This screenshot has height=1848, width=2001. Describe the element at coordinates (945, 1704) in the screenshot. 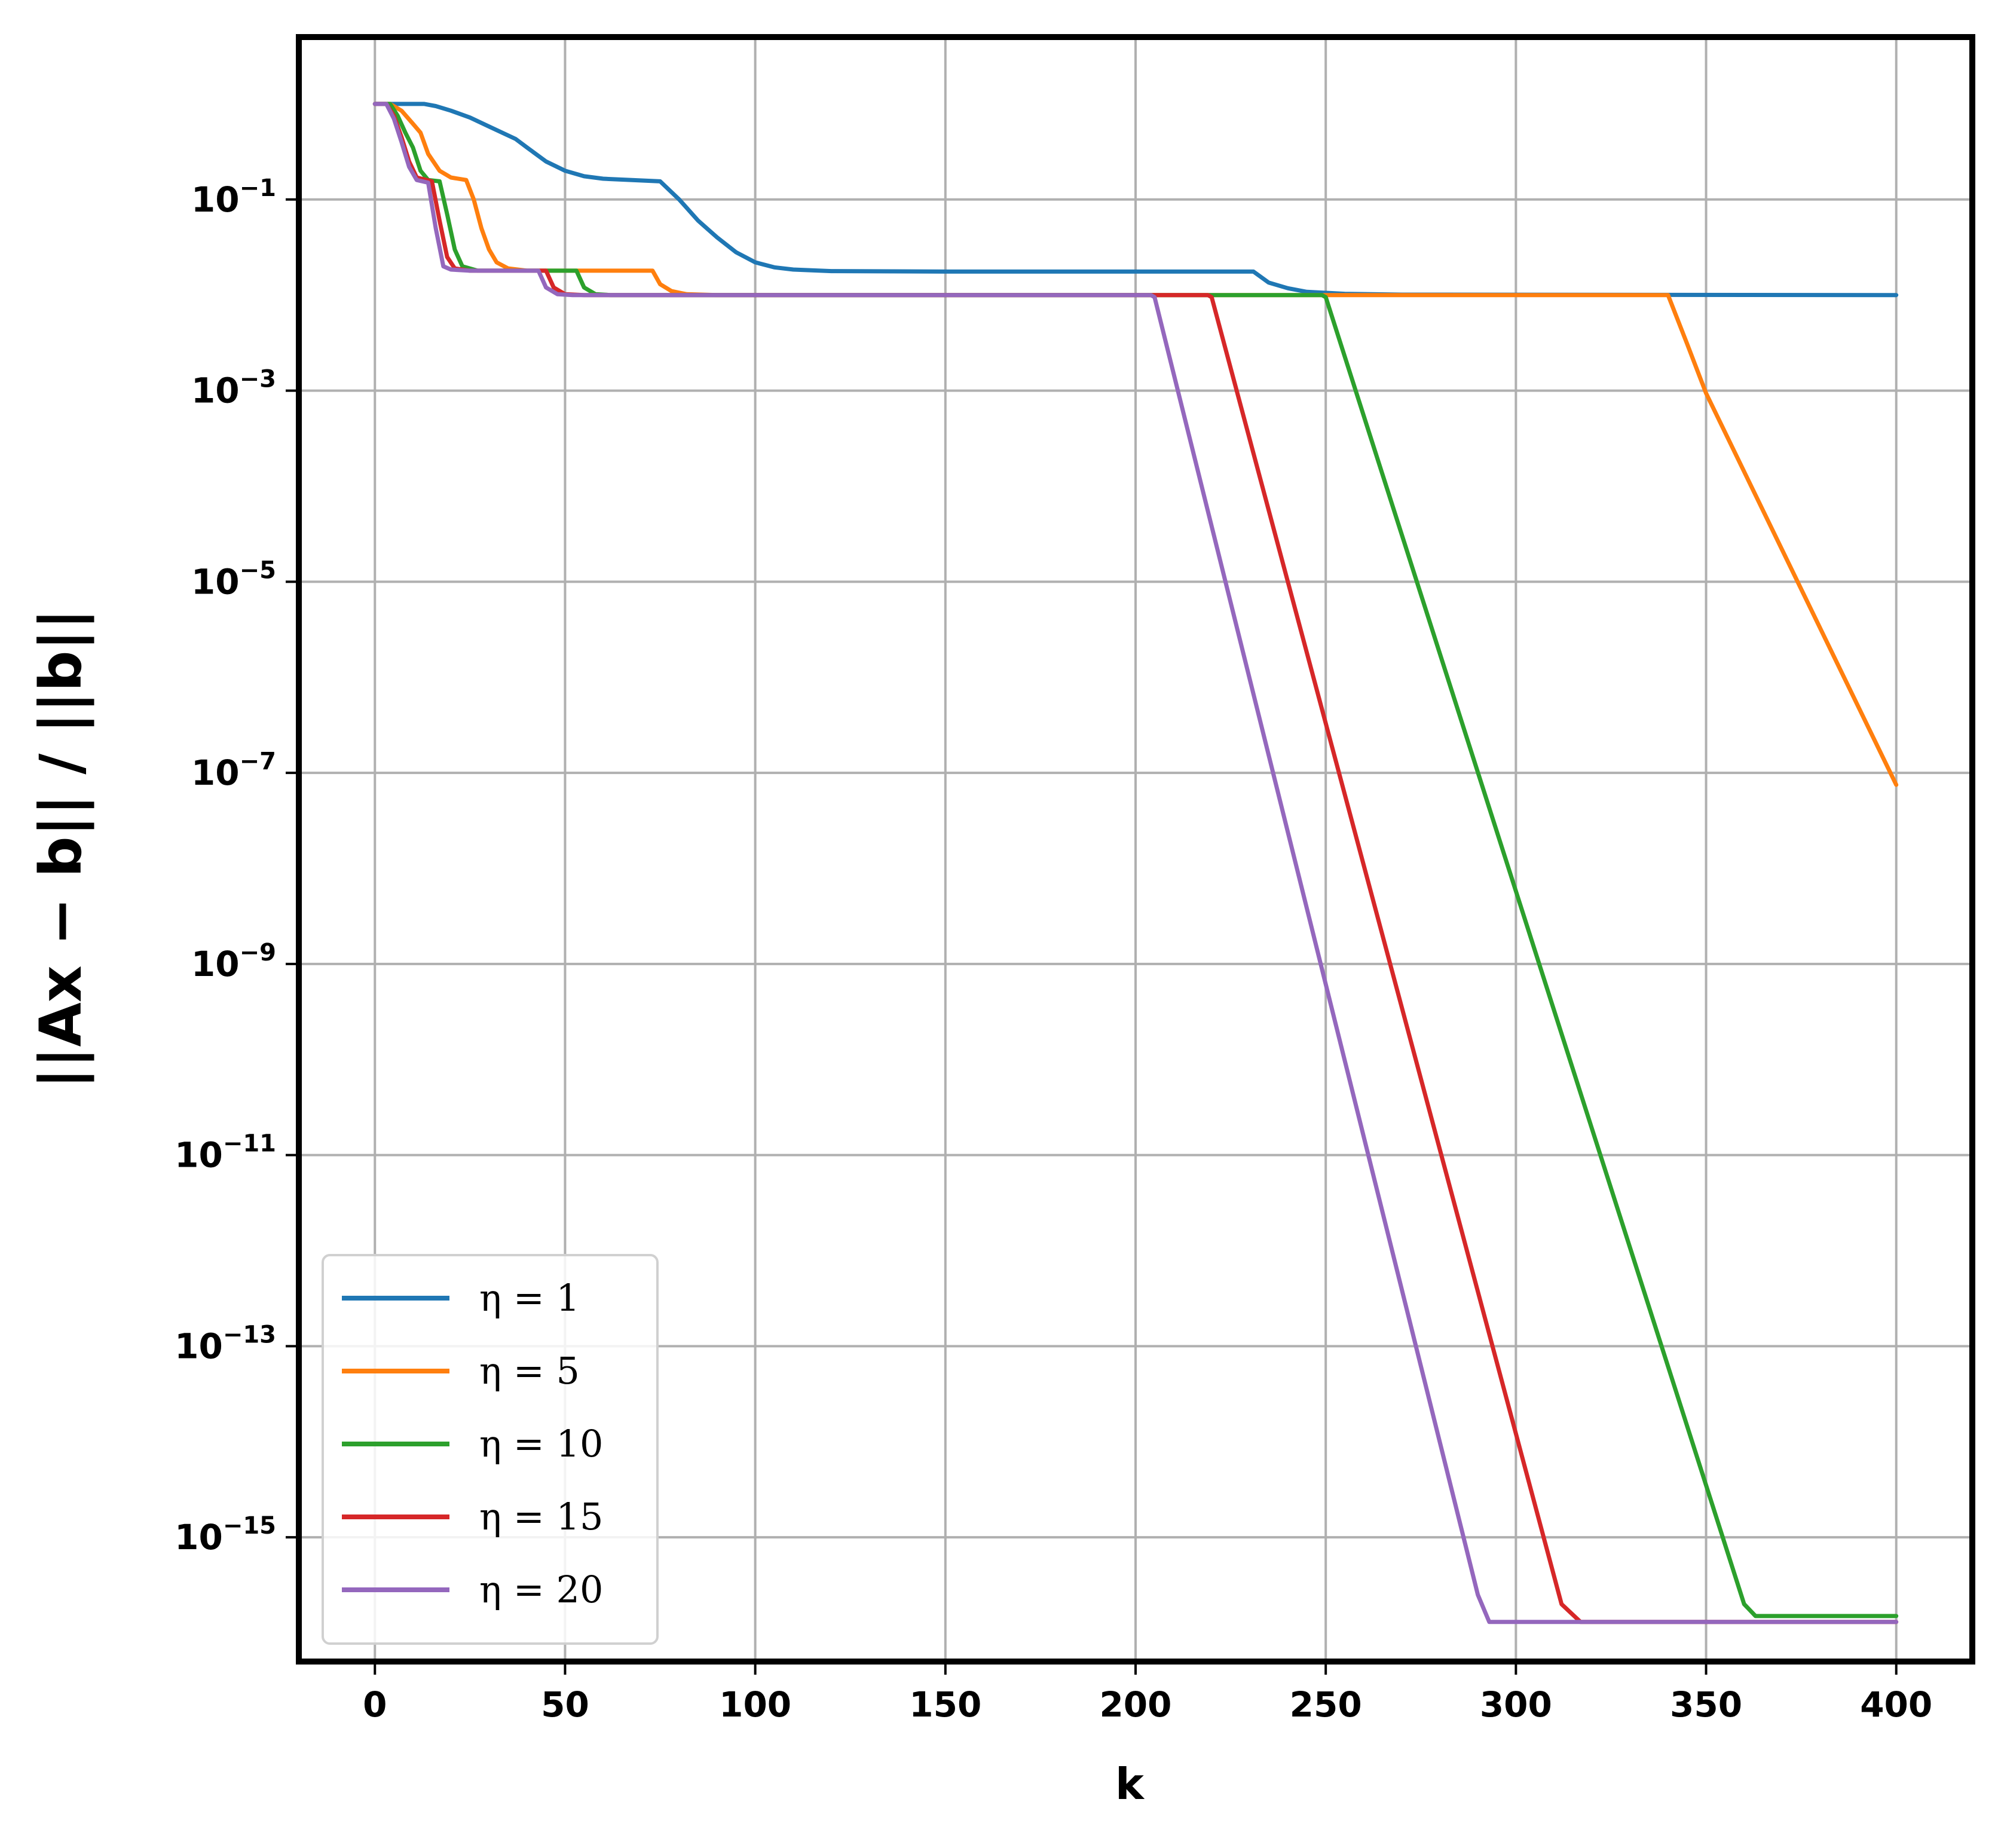

I see `x-tick-label: 150` at that location.